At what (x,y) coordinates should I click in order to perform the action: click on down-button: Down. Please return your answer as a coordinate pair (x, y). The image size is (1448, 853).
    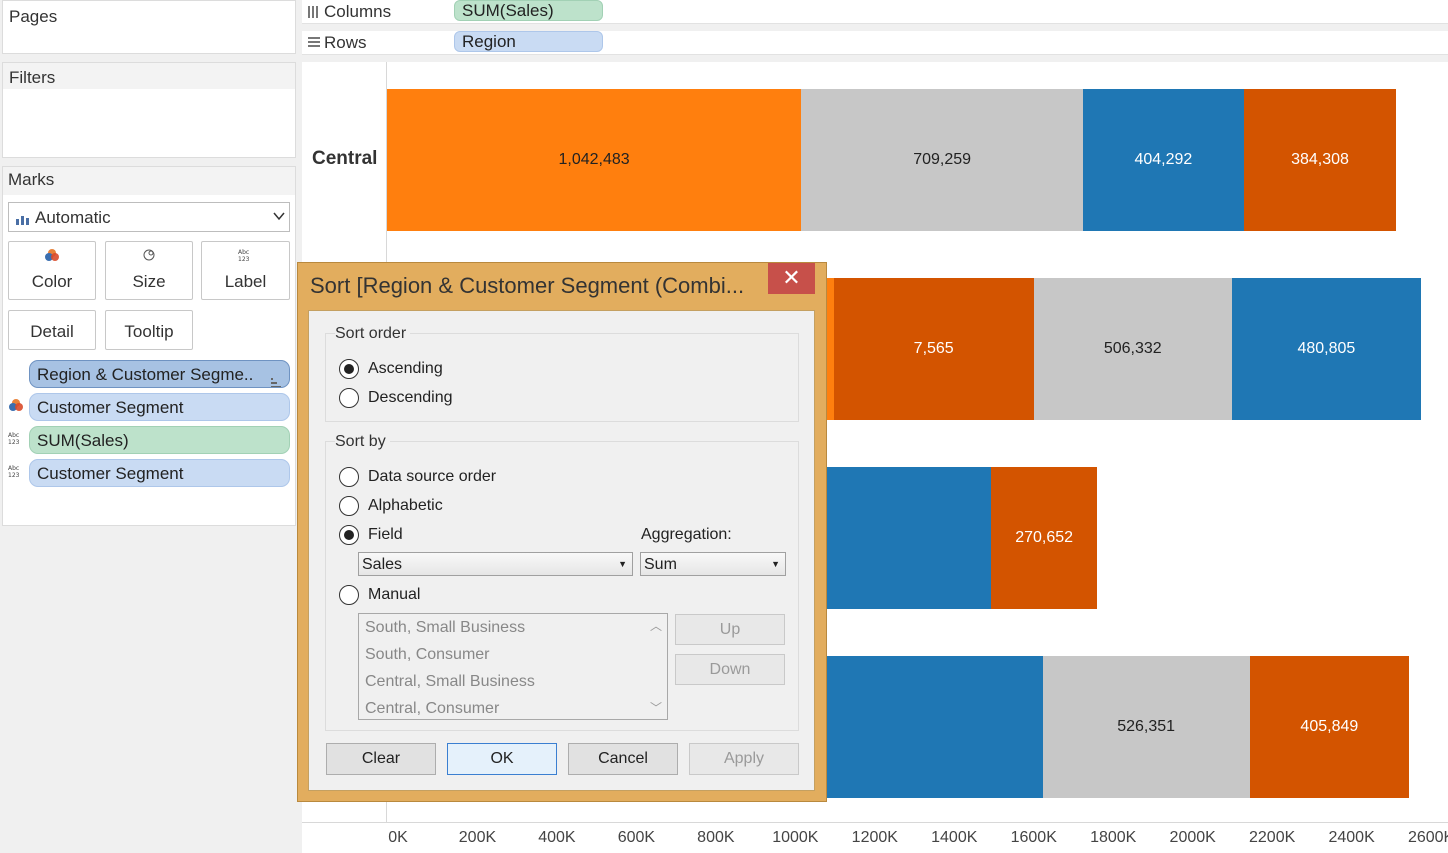
    Looking at the image, I should click on (730, 669).